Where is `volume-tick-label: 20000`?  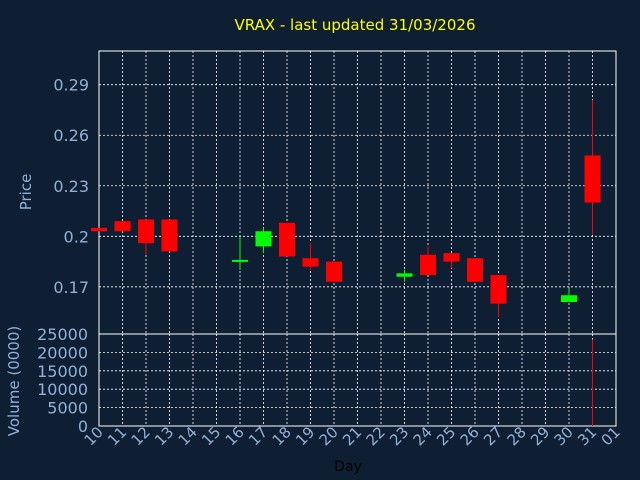 volume-tick-label: 20000 is located at coordinates (62, 352).